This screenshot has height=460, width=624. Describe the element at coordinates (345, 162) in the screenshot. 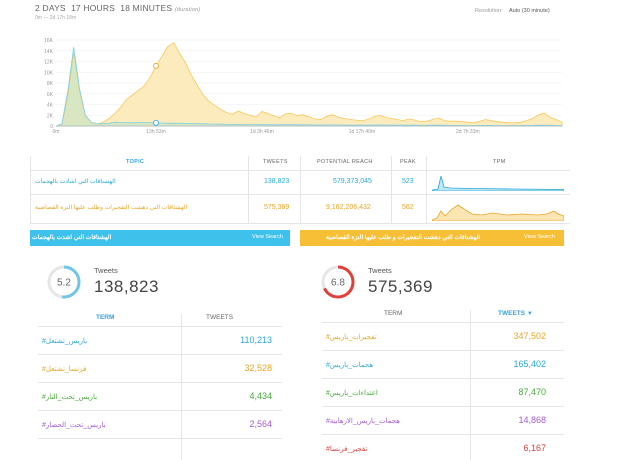

I see `potential-reach-header: POTENTIAL REACH` at that location.